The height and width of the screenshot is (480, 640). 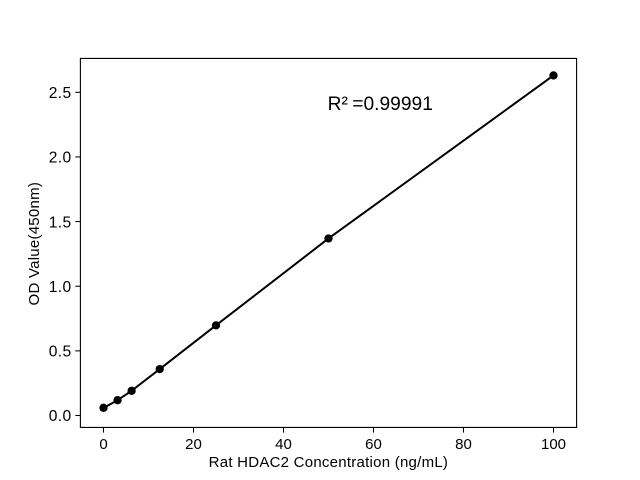 I want to click on svg-text: 0.5, so click(x=60, y=352).